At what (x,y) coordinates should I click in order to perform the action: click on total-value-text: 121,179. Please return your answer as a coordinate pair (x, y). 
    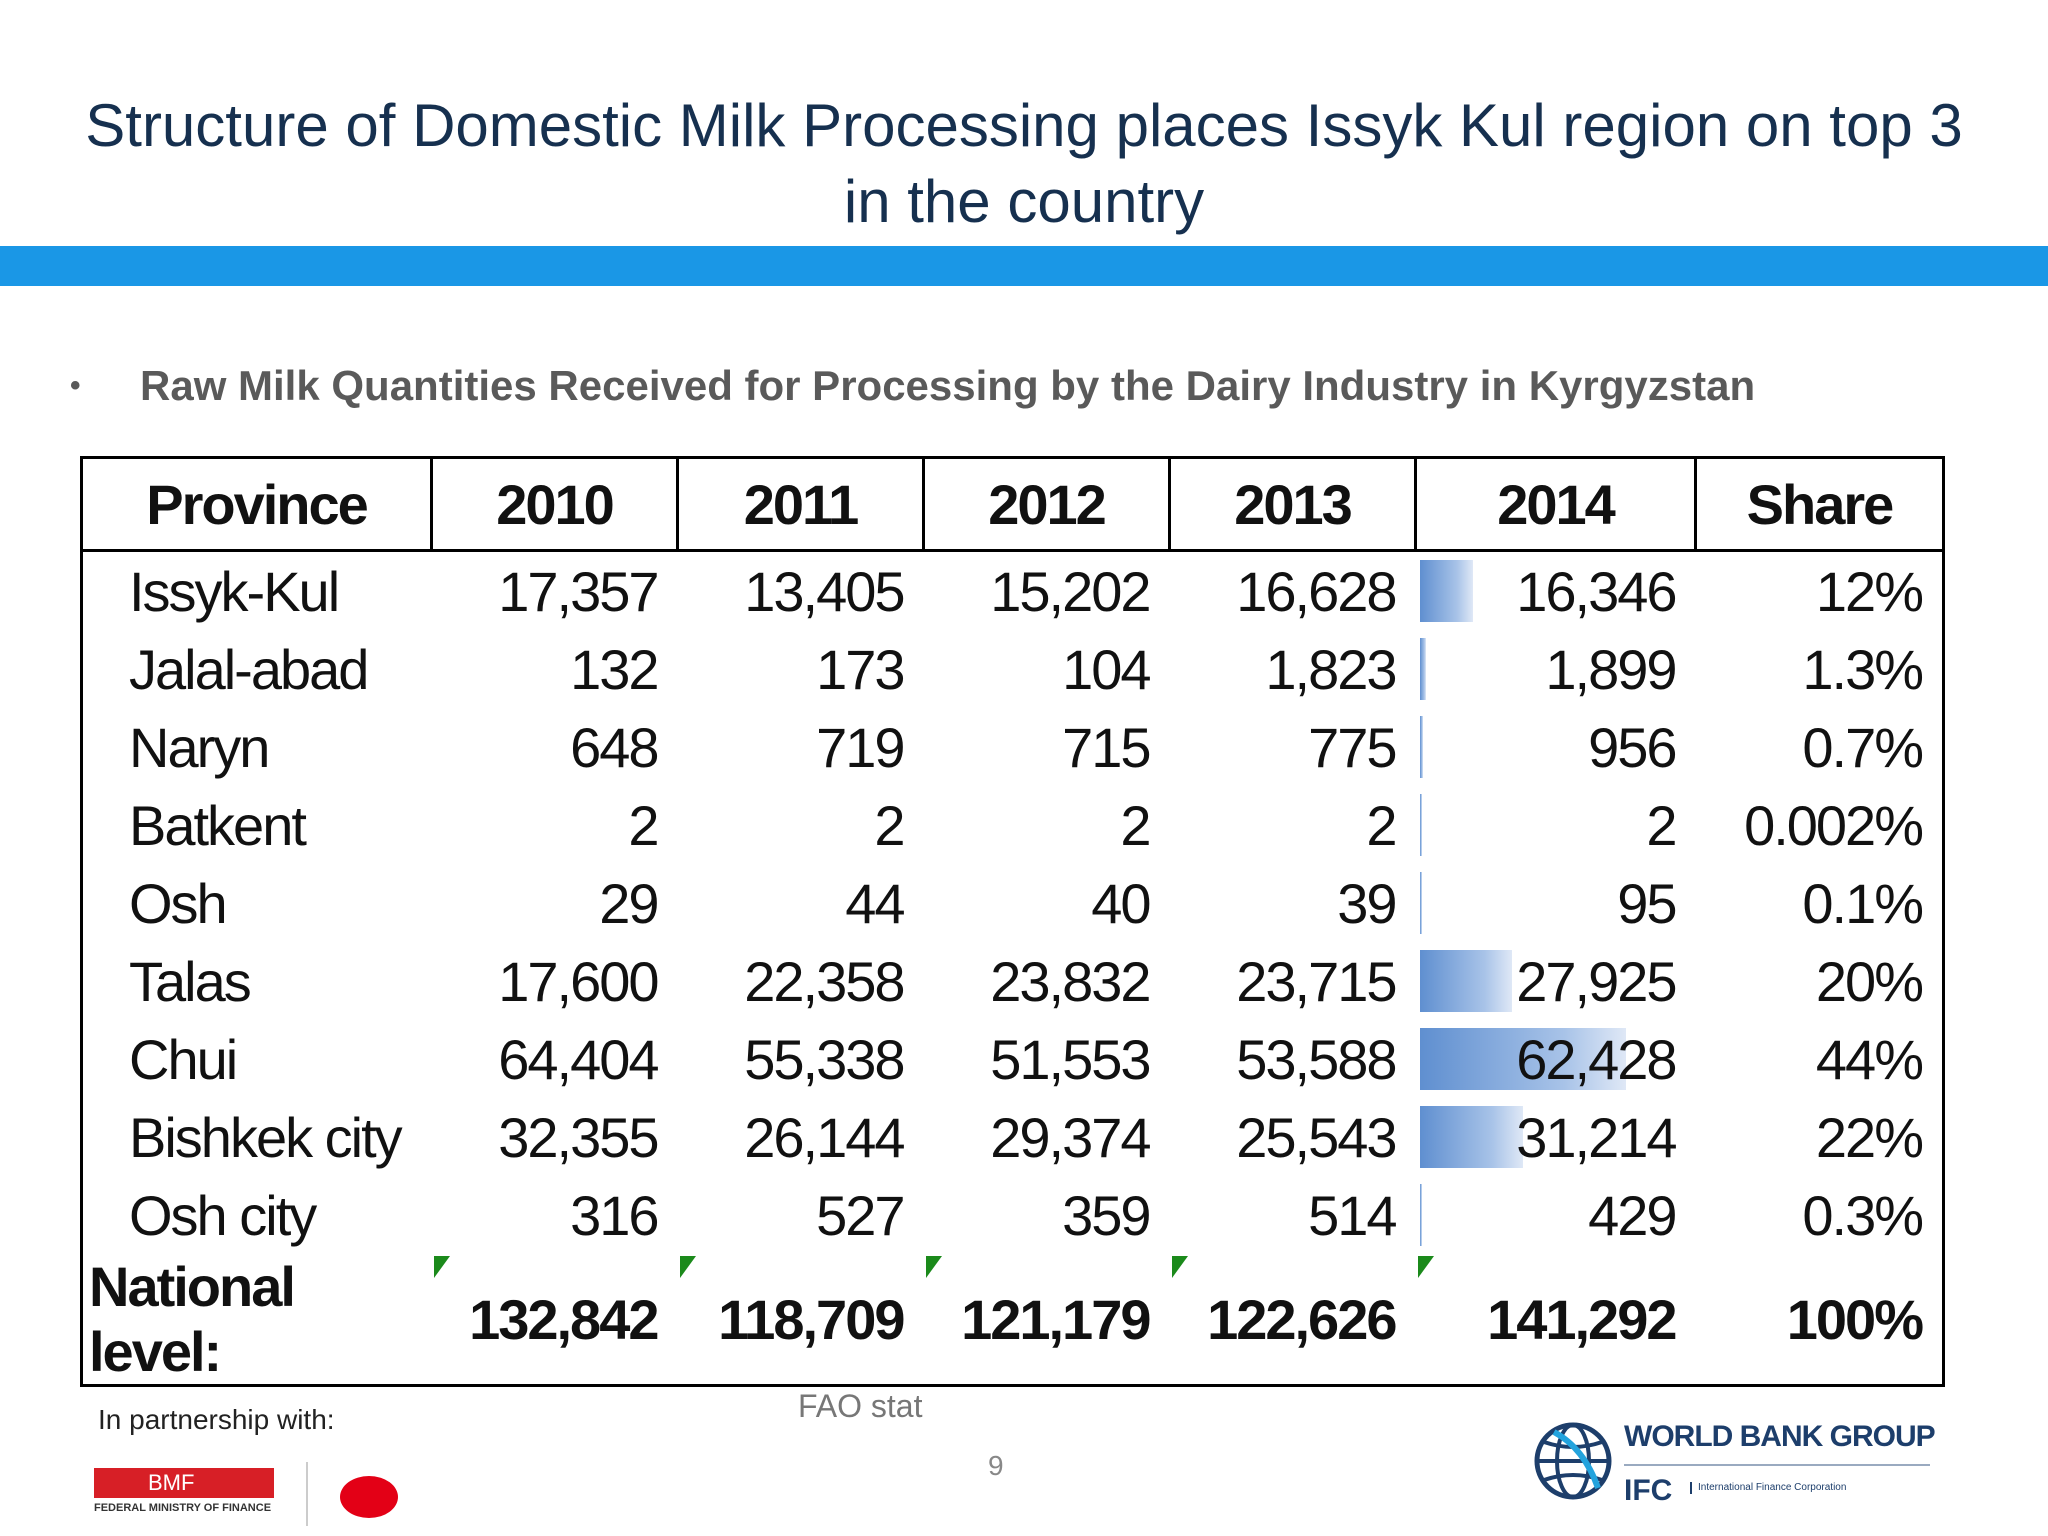
    Looking at the image, I should click on (1056, 1319).